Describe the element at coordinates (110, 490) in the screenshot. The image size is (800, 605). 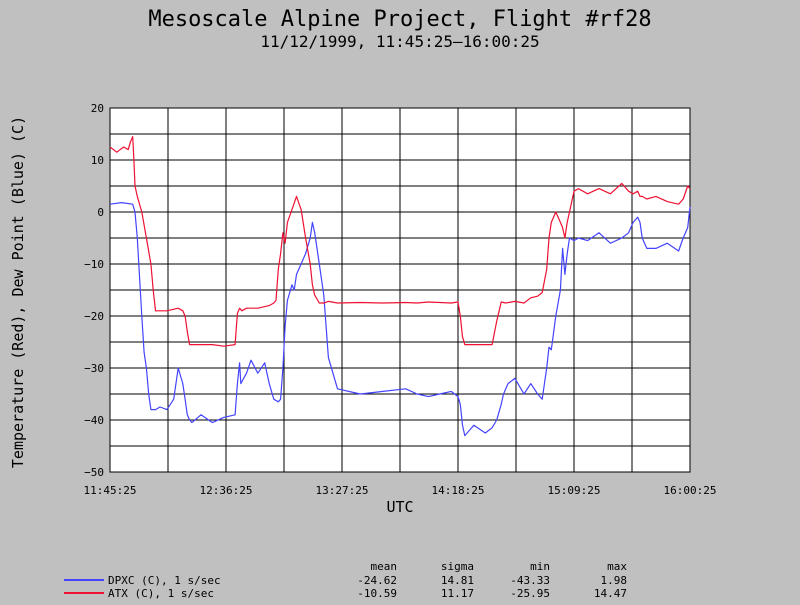
I see `x-tick-label: 11:45:25` at that location.